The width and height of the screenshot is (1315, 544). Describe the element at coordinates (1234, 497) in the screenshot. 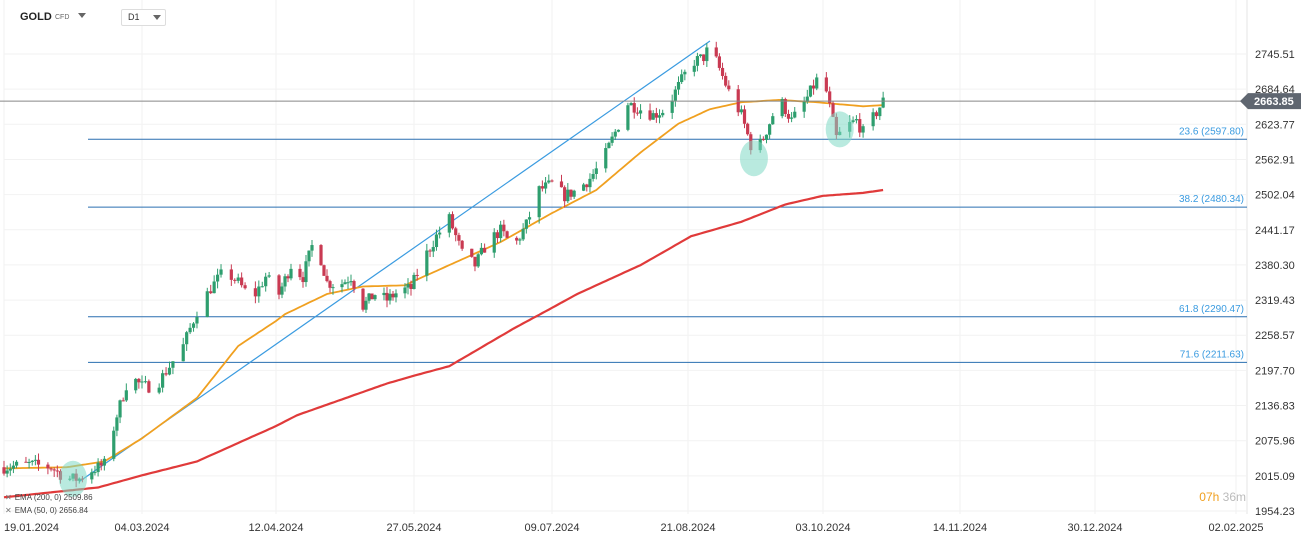

I see `timer-minutes: 36m` at that location.